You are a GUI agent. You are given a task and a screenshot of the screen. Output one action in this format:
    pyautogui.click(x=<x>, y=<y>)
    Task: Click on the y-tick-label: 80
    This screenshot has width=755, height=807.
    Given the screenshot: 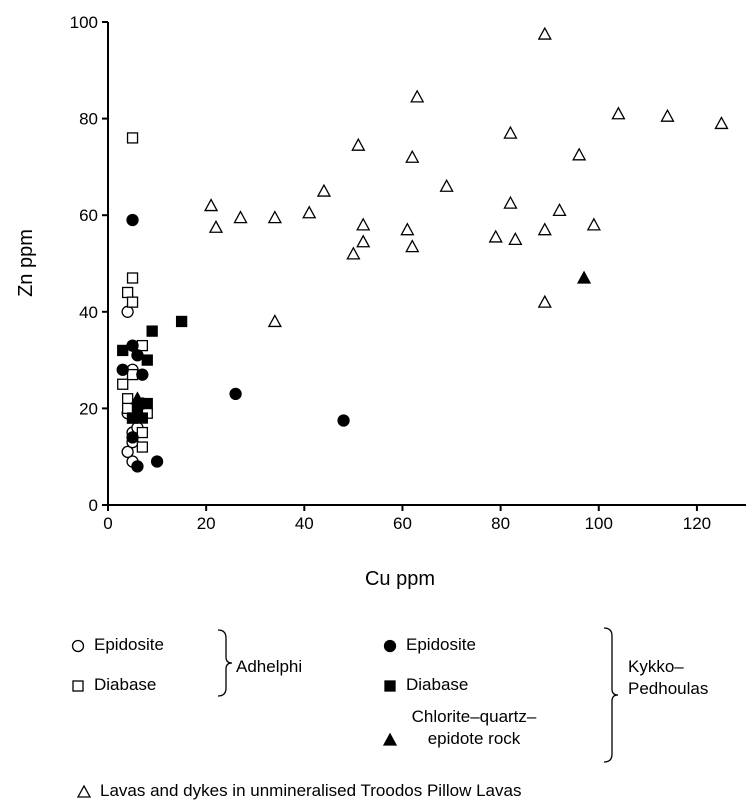 What is the action you would take?
    pyautogui.click(x=88, y=119)
    